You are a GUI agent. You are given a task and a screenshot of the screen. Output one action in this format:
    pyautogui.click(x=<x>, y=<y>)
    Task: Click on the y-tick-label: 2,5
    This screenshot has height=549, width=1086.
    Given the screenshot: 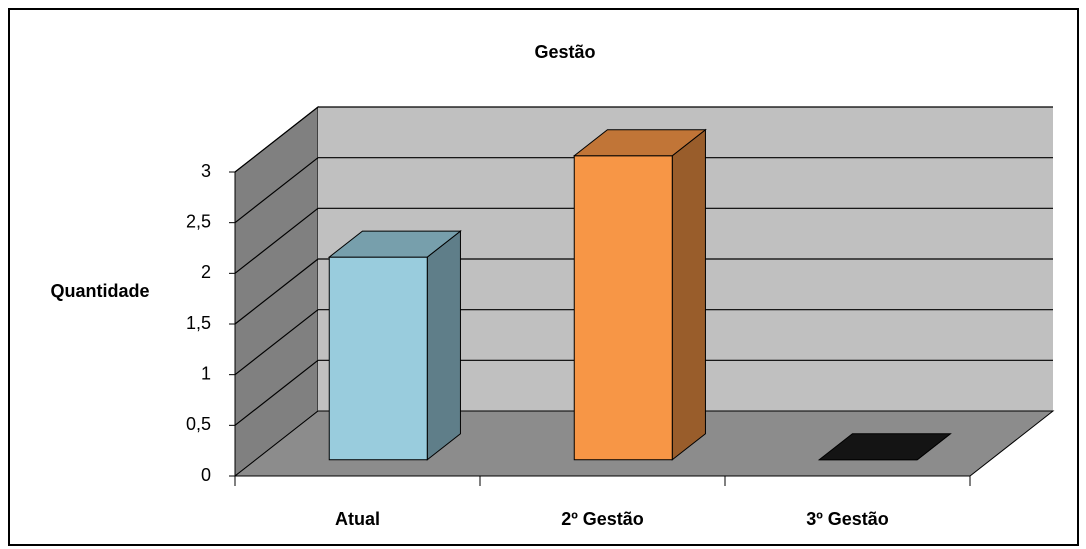 What is the action you would take?
    pyautogui.click(x=198, y=221)
    